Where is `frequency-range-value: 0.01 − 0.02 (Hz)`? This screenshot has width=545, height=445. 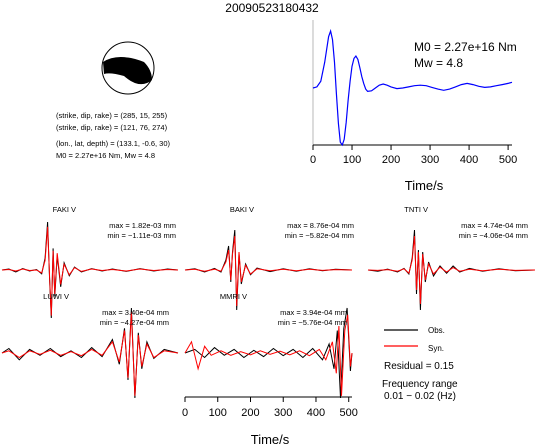 frequency-range-value: 0.01 − 0.02 (Hz) is located at coordinates (420, 396).